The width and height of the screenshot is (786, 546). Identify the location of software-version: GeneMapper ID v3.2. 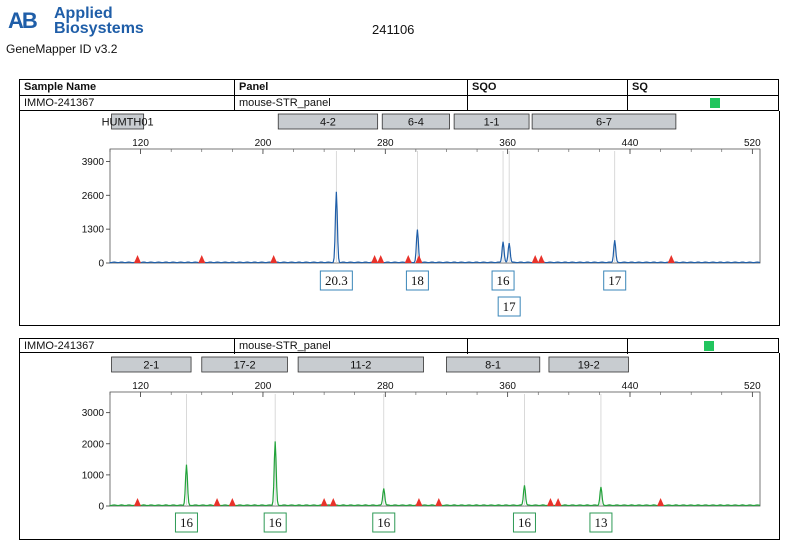
(62, 49).